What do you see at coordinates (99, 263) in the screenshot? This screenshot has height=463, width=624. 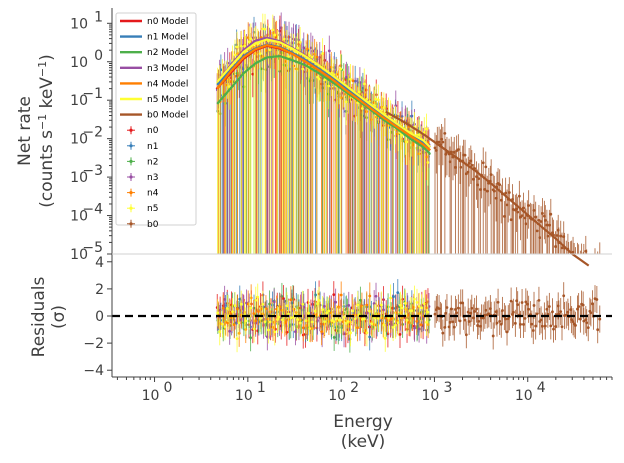 I see `residual-y-tick-label: 4` at bounding box center [99, 263].